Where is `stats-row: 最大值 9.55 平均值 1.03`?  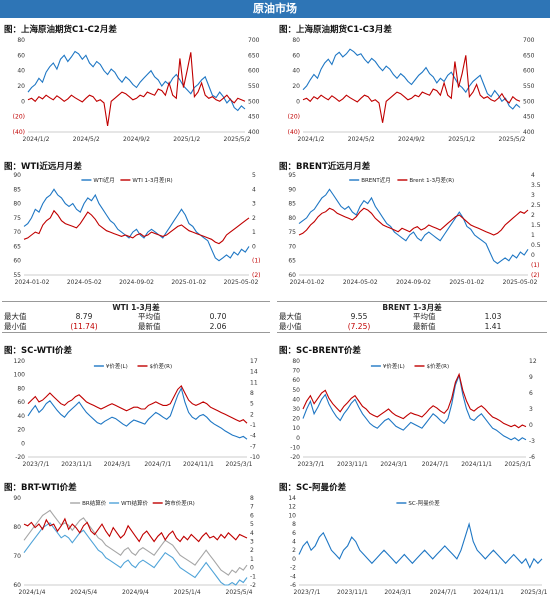
stats-row: 最大值 9.55 平均值 1.03 is located at coordinates (401, 317).